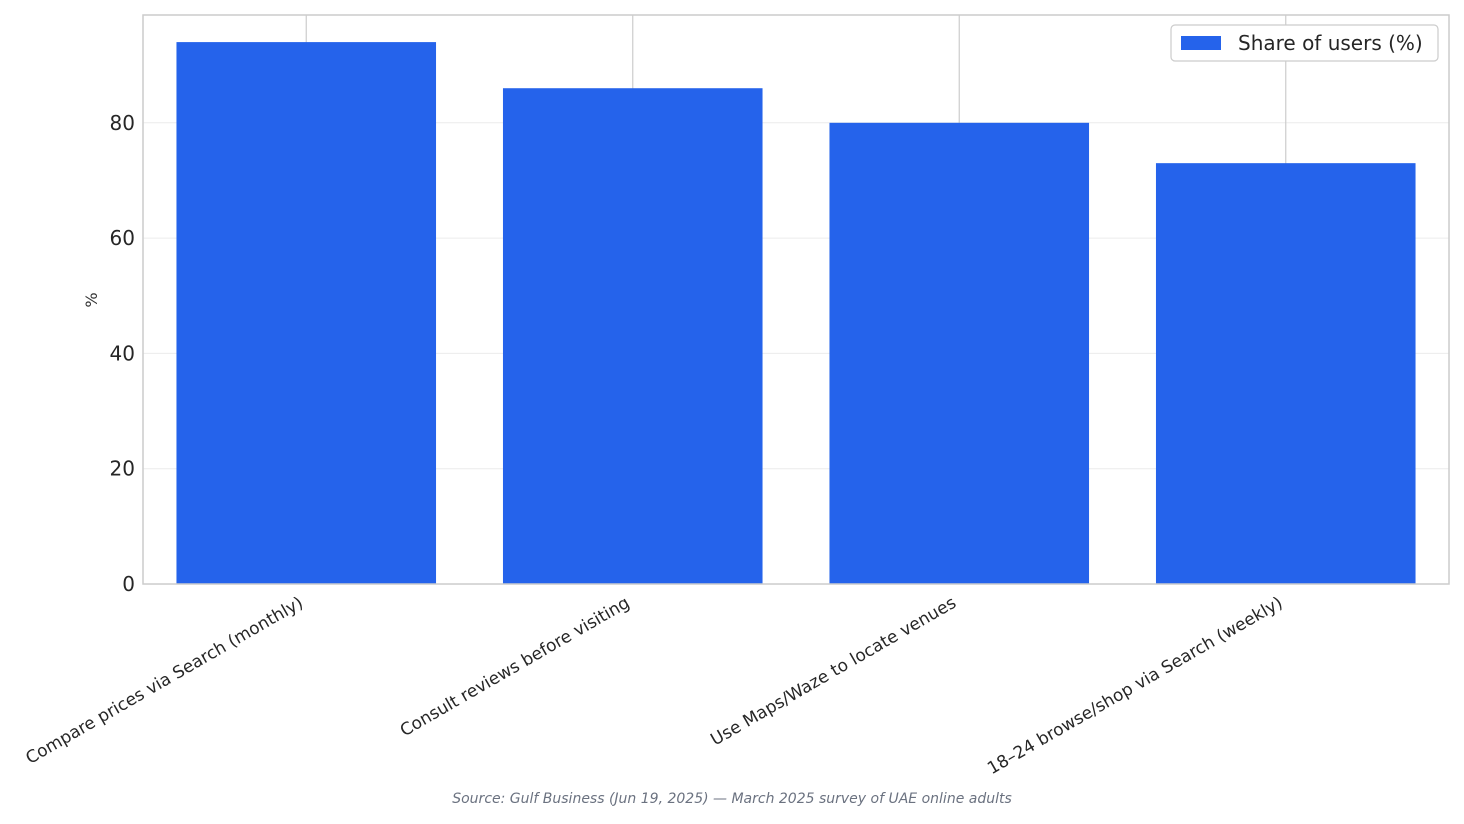 Image resolution: width=1464 pixels, height=824 pixels. Describe the element at coordinates (164, 681) in the screenshot. I see `x-tick-label: Compare prices via Search (monthly)` at that location.